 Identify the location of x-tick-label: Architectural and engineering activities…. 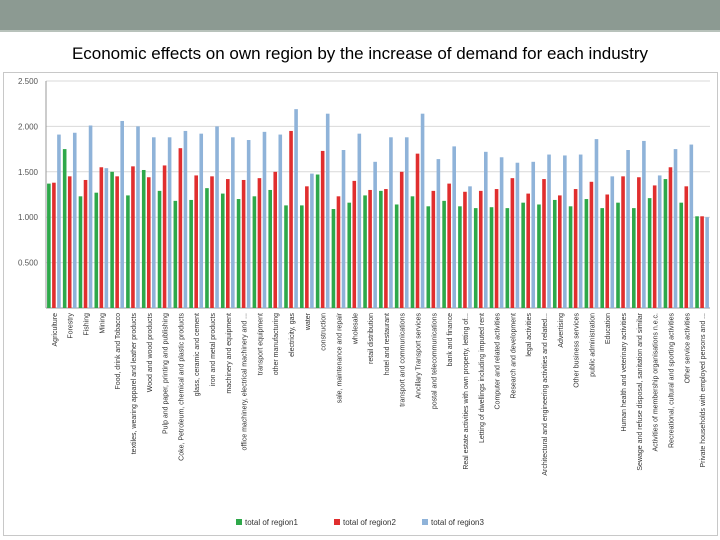
(545, 394).